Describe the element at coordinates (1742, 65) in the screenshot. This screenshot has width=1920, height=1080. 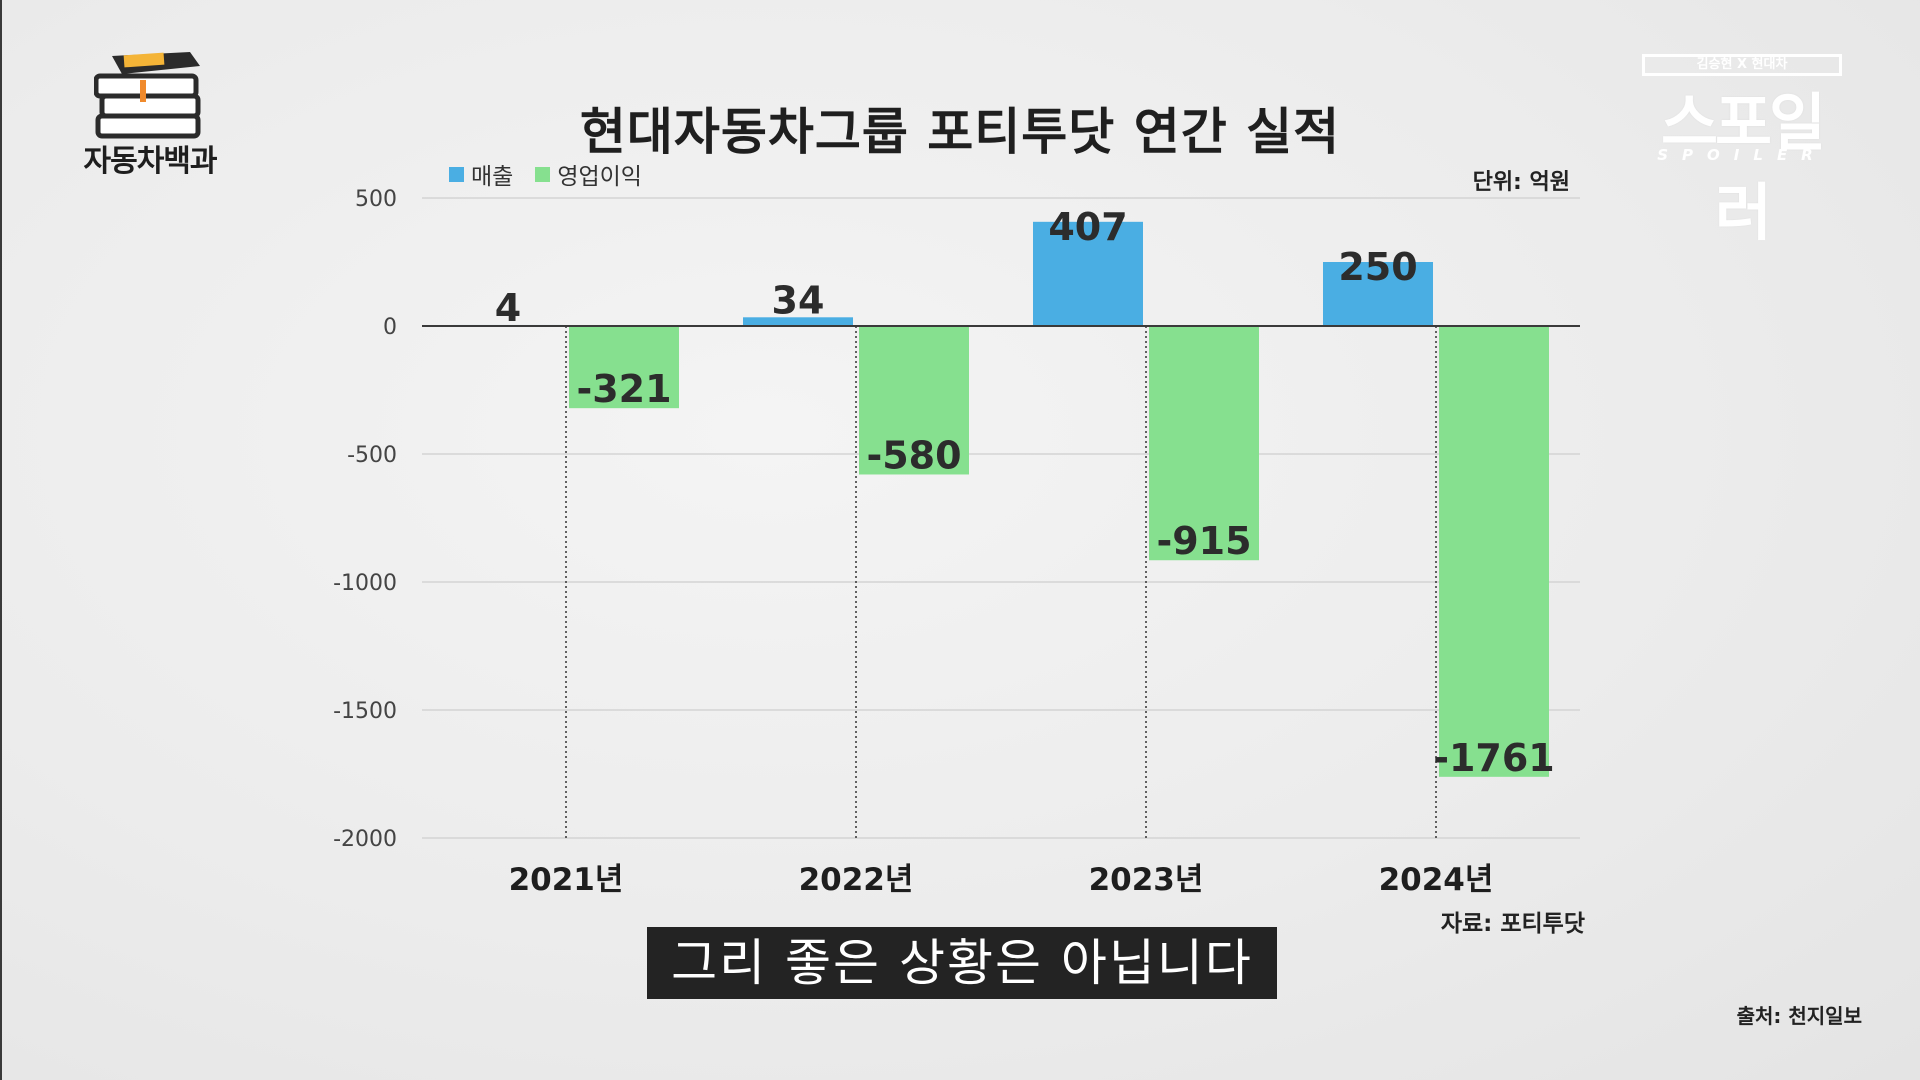
I see `spoiler-bar-text: 김승현 X 현대차` at that location.